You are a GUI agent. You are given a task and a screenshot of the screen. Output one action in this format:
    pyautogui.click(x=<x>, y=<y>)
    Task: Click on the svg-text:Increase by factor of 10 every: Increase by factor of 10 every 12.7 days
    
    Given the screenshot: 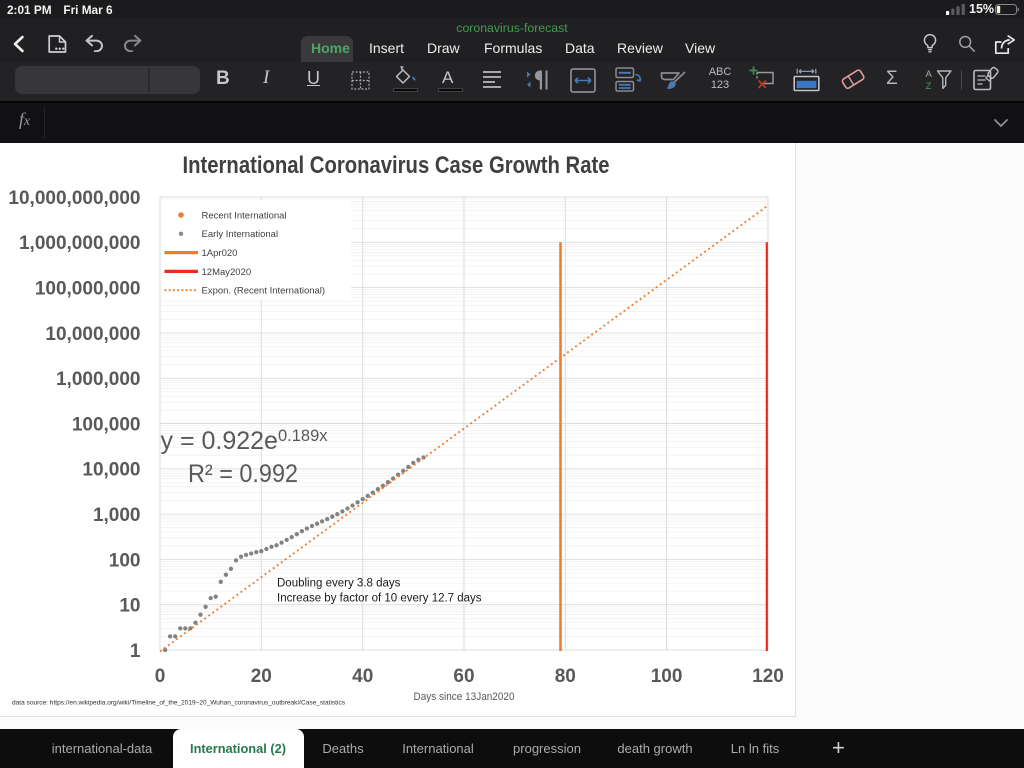 What is the action you would take?
    pyautogui.click(x=379, y=599)
    